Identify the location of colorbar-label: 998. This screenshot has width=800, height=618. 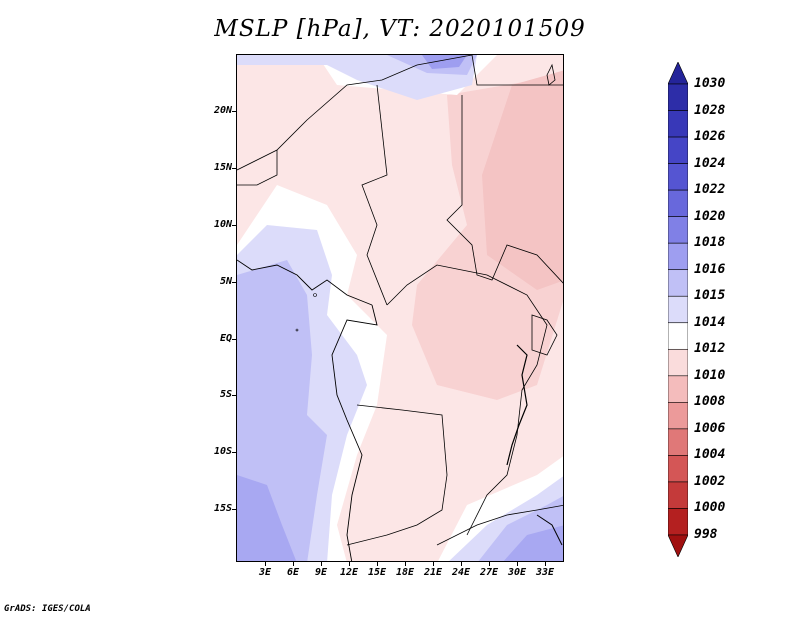
(706, 534).